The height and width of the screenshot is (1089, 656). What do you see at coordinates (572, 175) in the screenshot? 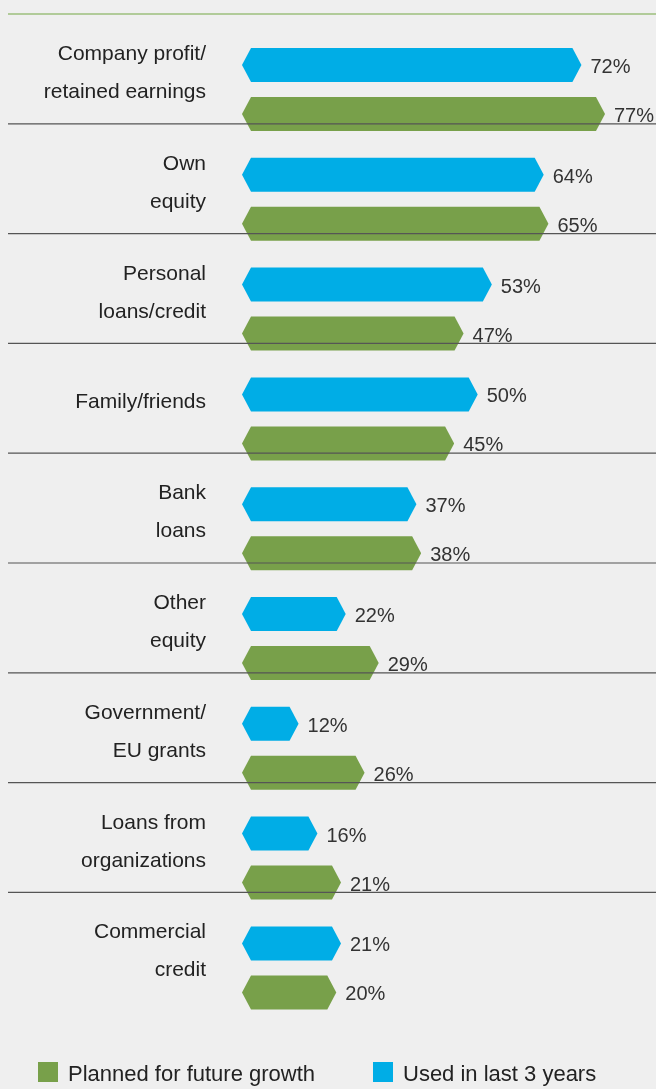
I see `data-label: 64%` at bounding box center [572, 175].